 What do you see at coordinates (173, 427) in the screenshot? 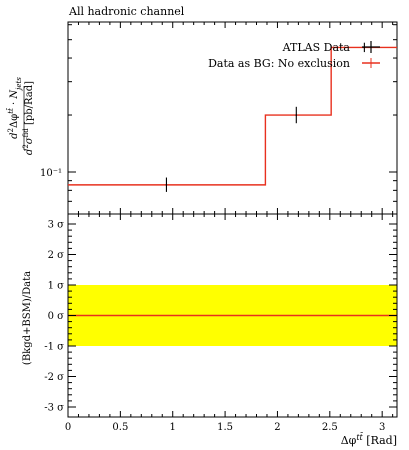
I see `x-tick-label: 1` at bounding box center [173, 427].